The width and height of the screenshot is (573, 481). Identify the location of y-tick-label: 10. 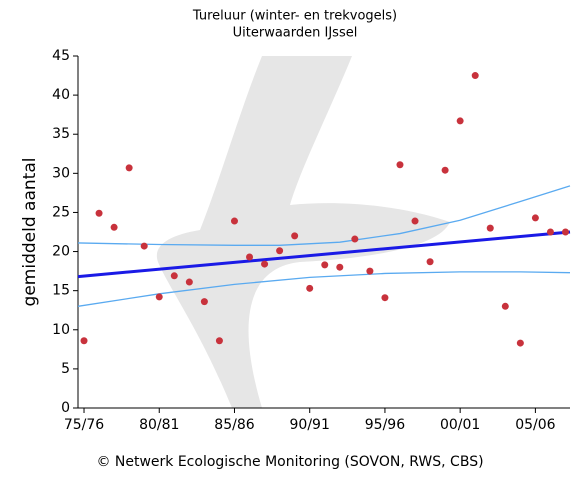
(61, 330).